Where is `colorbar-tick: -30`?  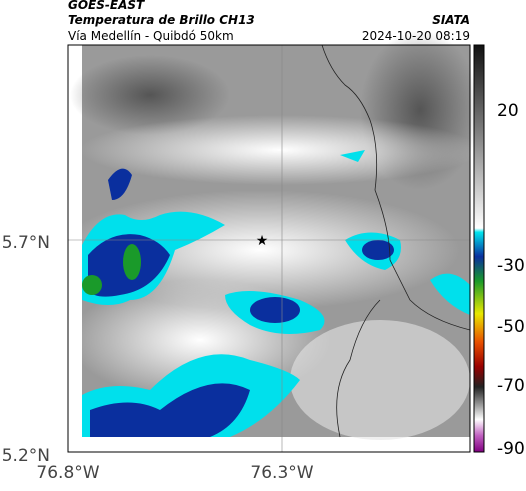 colorbar-tick: -30 is located at coordinates (511, 266).